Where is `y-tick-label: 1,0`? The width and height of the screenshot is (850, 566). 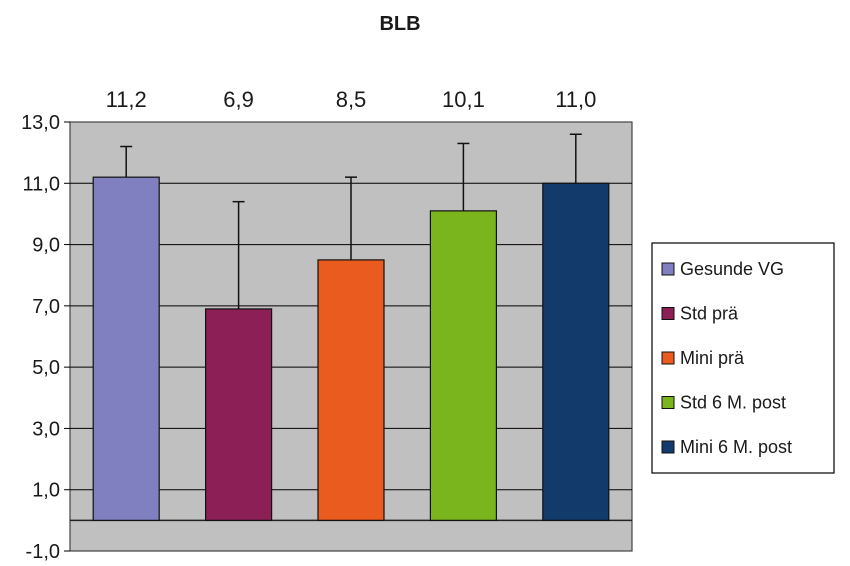
y-tick-label: 1,0 is located at coordinates (46, 491).